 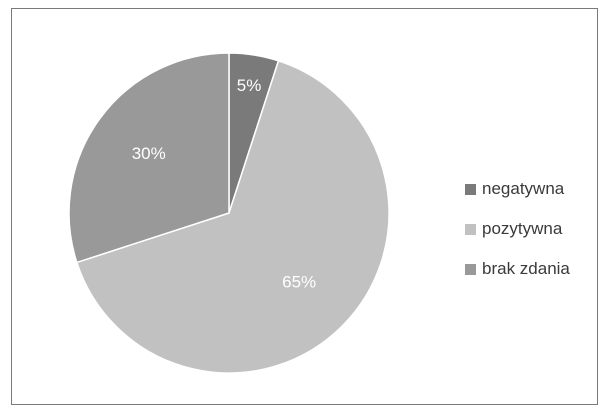 I want to click on legend-item-negatywna: negatywna, so click(x=517, y=189).